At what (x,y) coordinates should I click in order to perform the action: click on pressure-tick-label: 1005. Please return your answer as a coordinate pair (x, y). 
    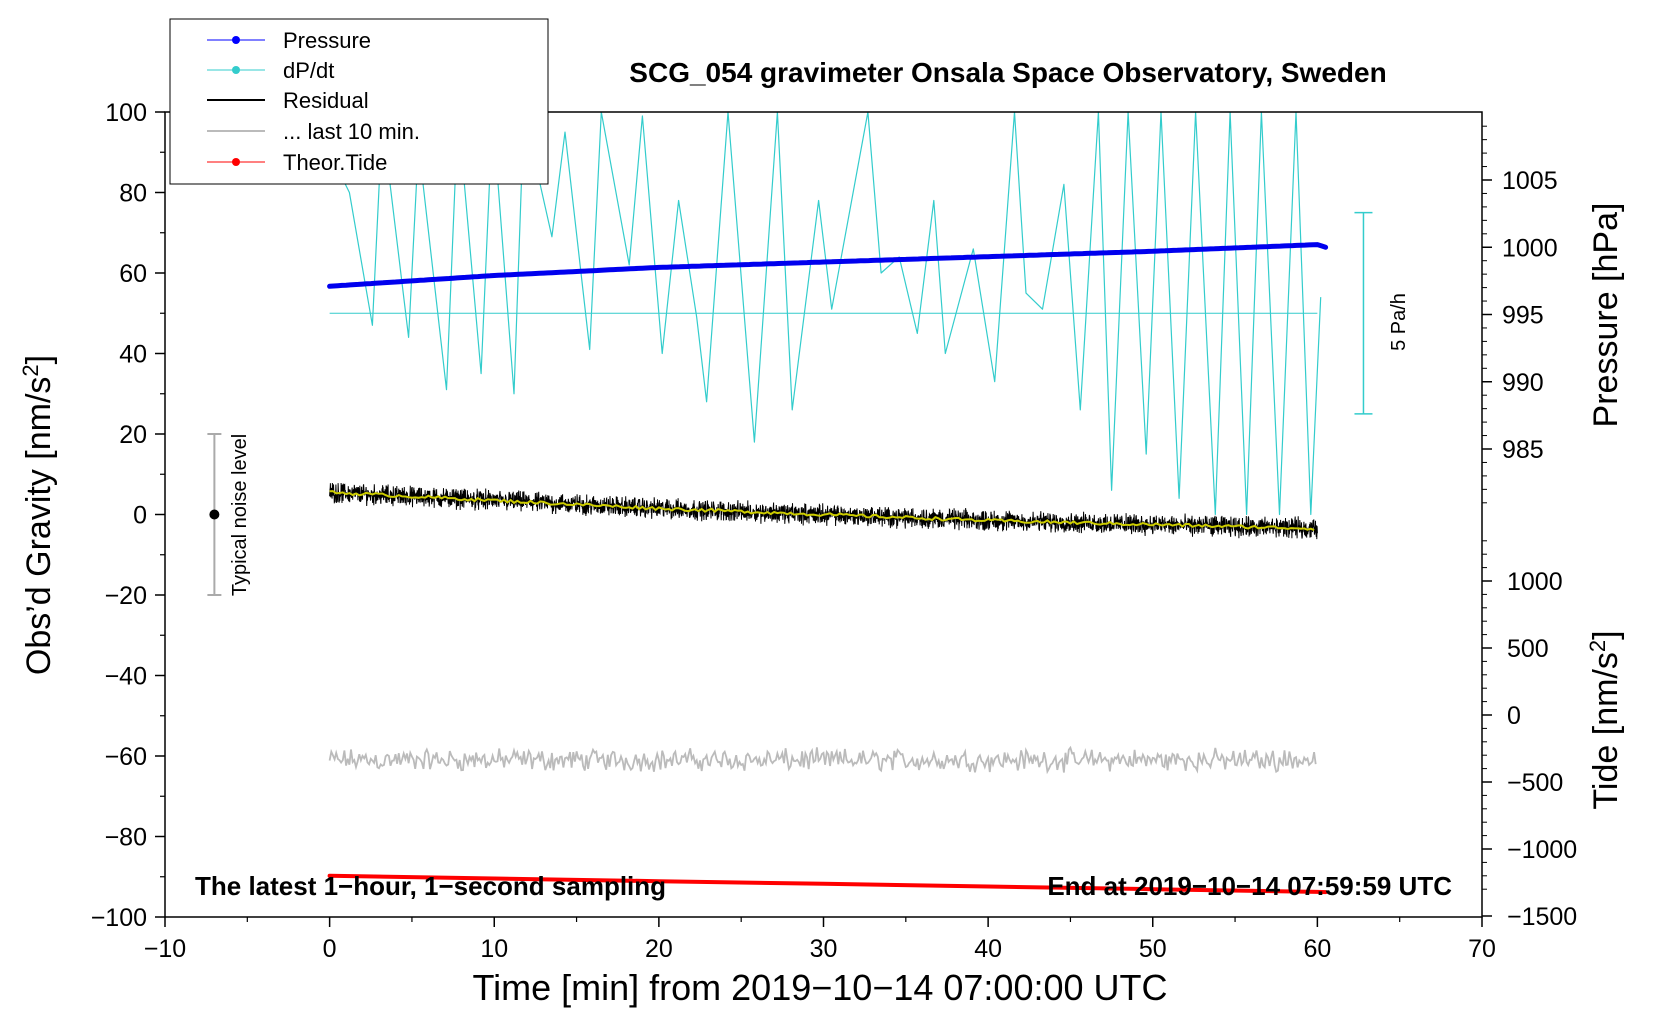
    Looking at the image, I should click on (1530, 181).